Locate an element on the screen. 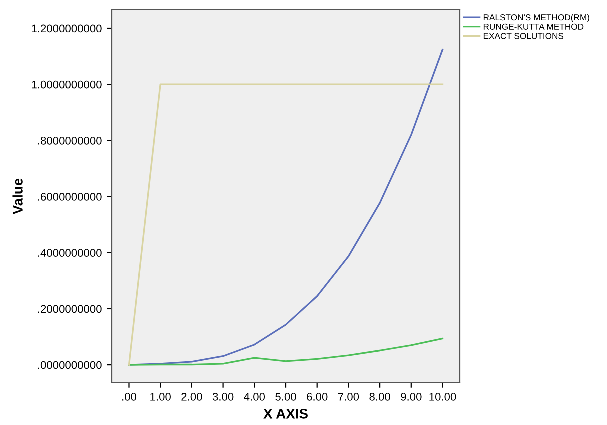 Image resolution: width=607 pixels, height=425 pixels. y-tick-label: 1.2000000000 is located at coordinates (67, 28).